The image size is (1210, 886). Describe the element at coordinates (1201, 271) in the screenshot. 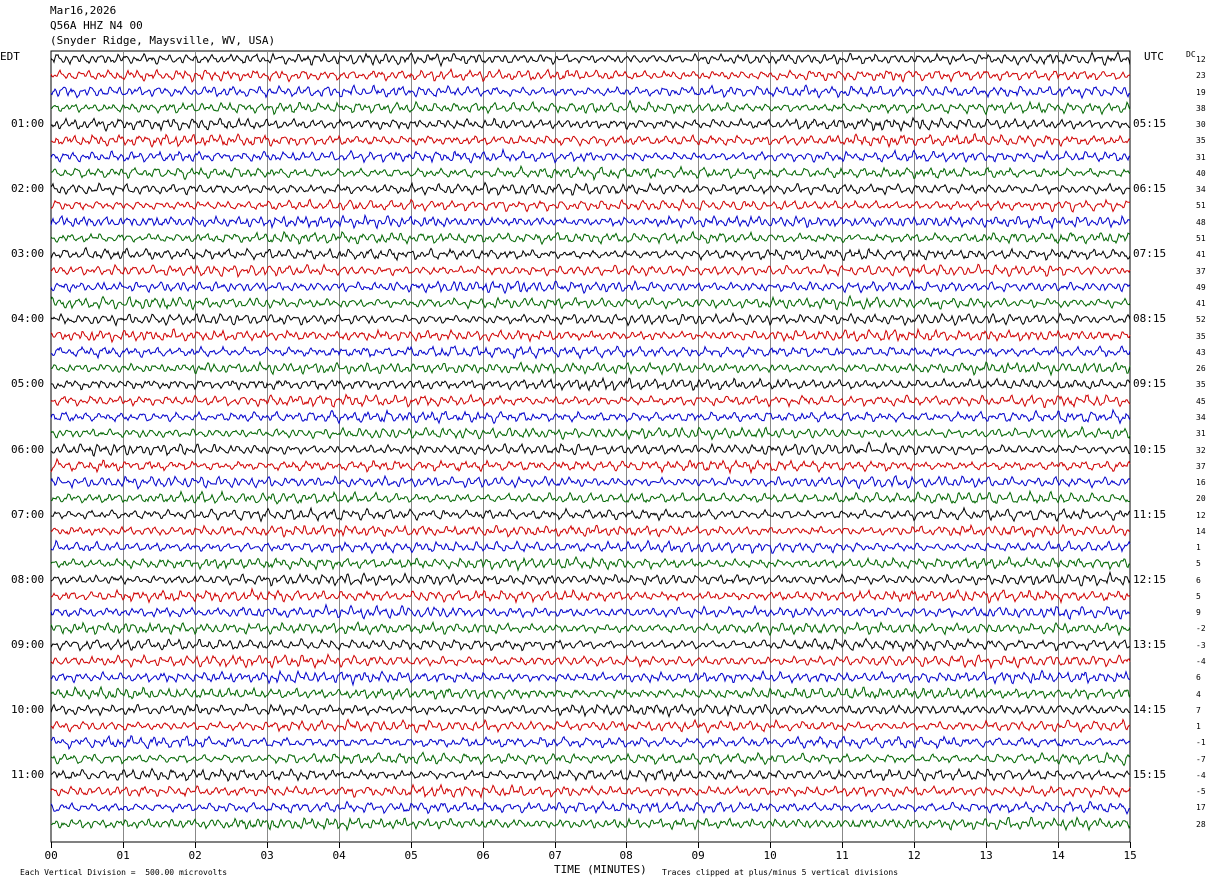

I see `dc-offset-label: 37` at that location.